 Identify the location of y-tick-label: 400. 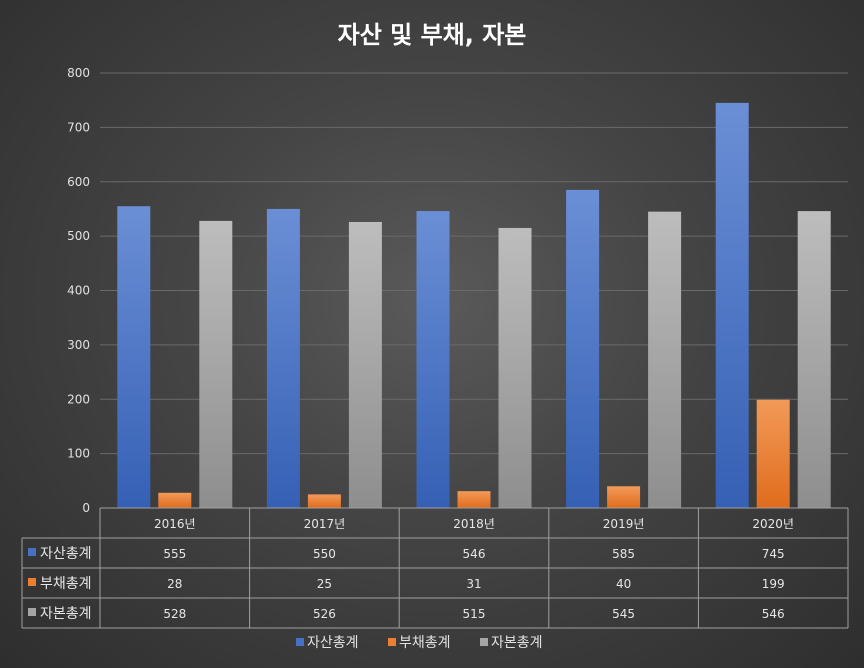
(78, 291).